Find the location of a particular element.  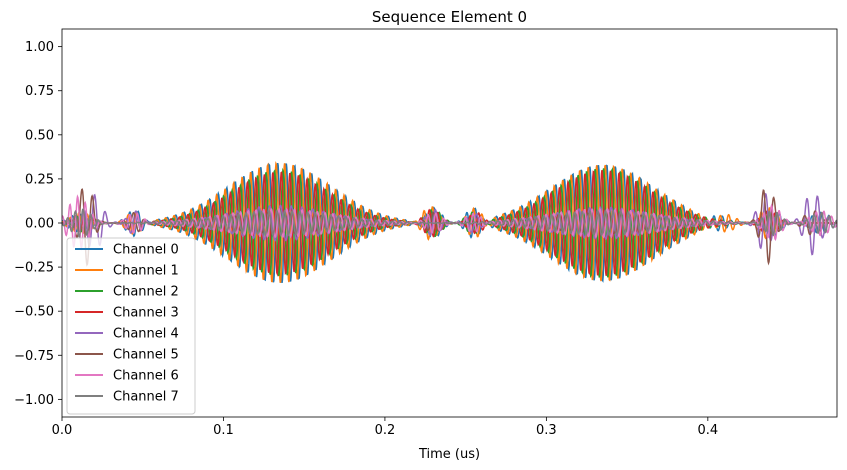

x-tick-label: 0.0 is located at coordinates (62, 430).